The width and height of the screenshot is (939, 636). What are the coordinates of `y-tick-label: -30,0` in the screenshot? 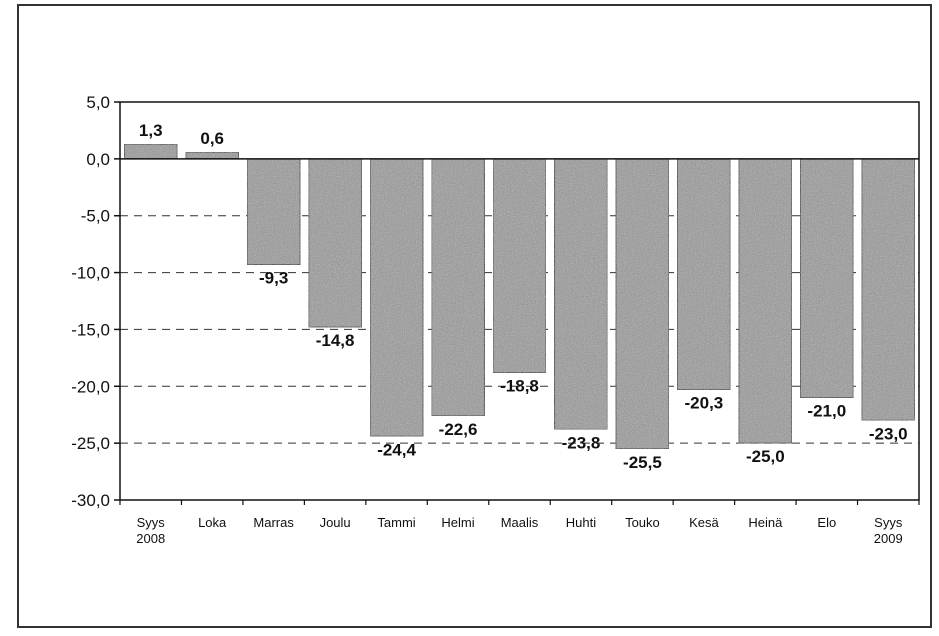 It's located at (90, 500).